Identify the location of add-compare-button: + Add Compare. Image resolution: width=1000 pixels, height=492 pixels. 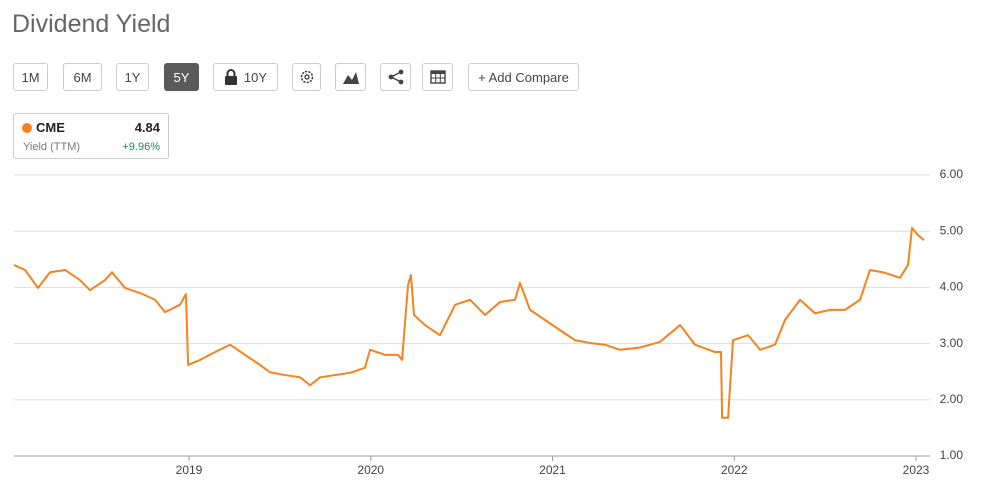
(523, 77).